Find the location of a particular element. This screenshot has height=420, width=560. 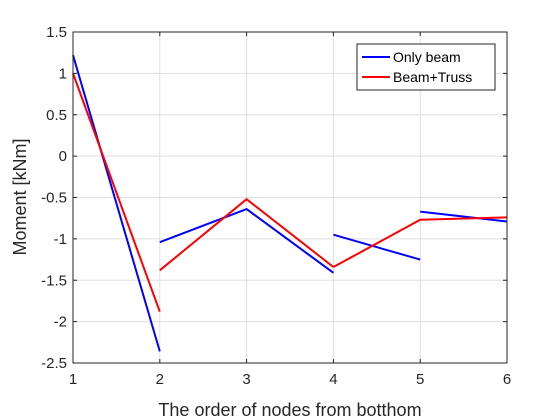

x-tick-label: 3 is located at coordinates (246, 379).